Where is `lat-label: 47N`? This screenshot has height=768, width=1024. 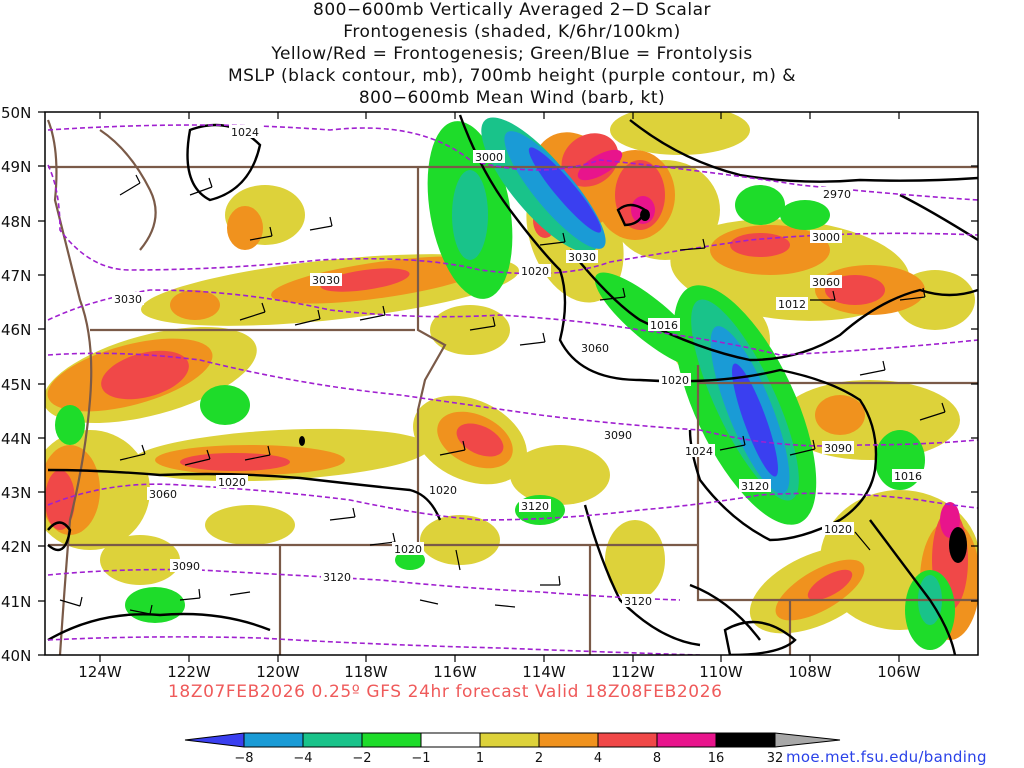 lat-label: 47N is located at coordinates (16, 276).